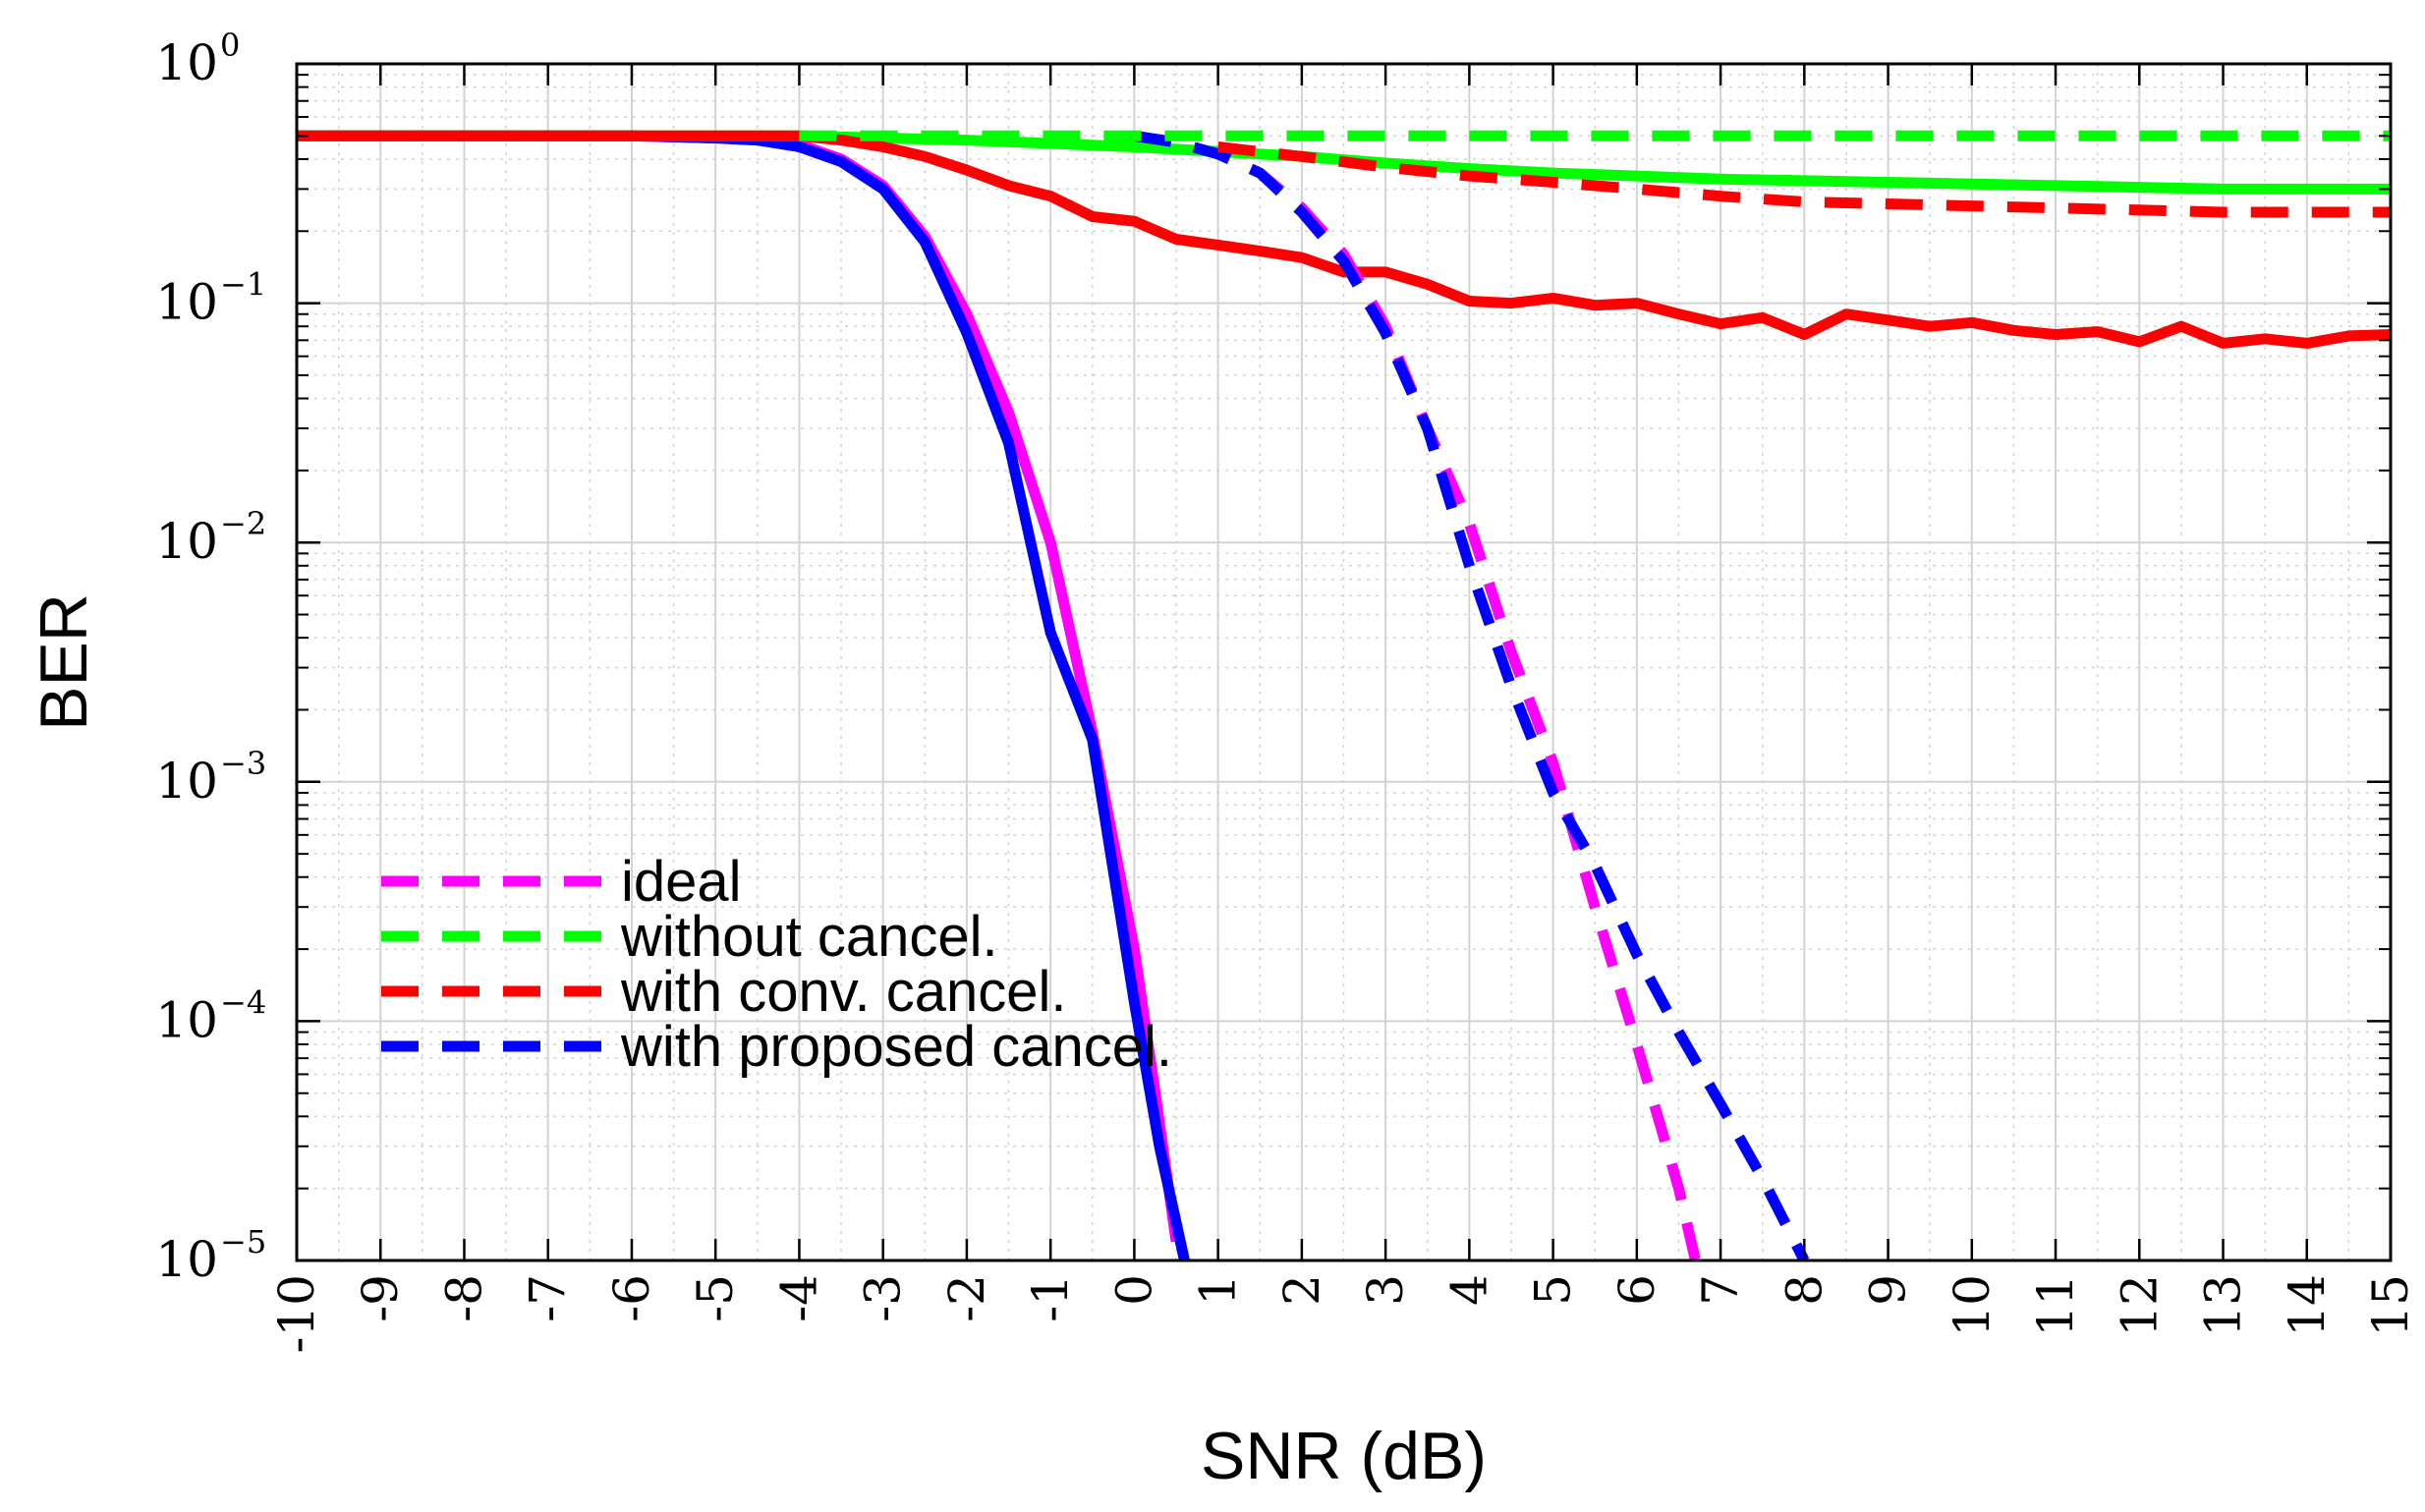 This screenshot has height=1512, width=2425. Describe the element at coordinates (883, 1298) in the screenshot. I see `x-tick-label: -3` at that location.